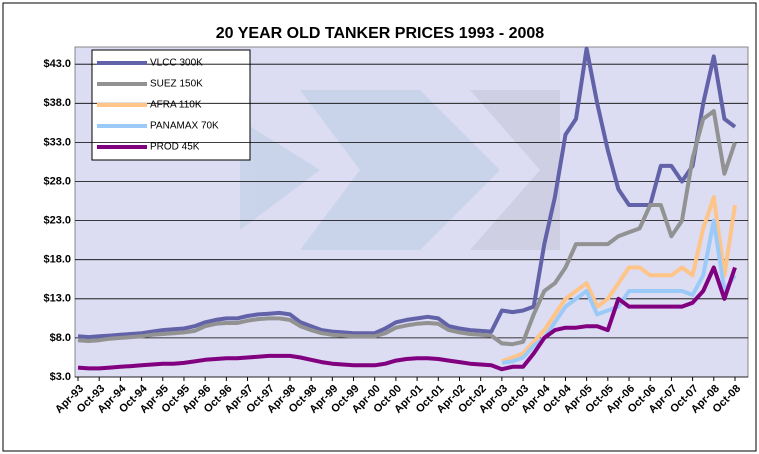  I want to click on watermark, so click(400, 170).